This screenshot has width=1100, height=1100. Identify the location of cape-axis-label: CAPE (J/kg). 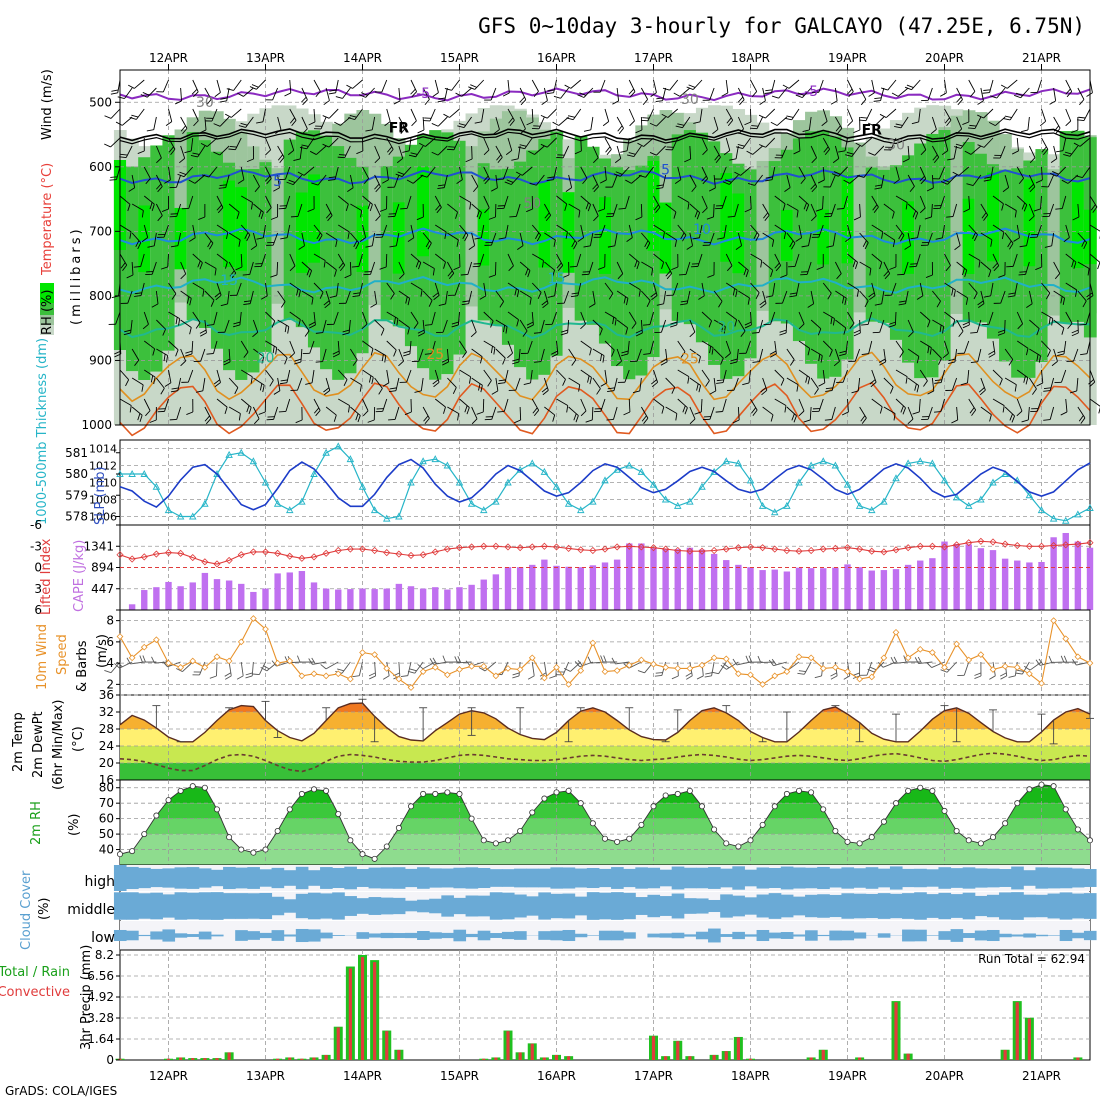
(79, 576).